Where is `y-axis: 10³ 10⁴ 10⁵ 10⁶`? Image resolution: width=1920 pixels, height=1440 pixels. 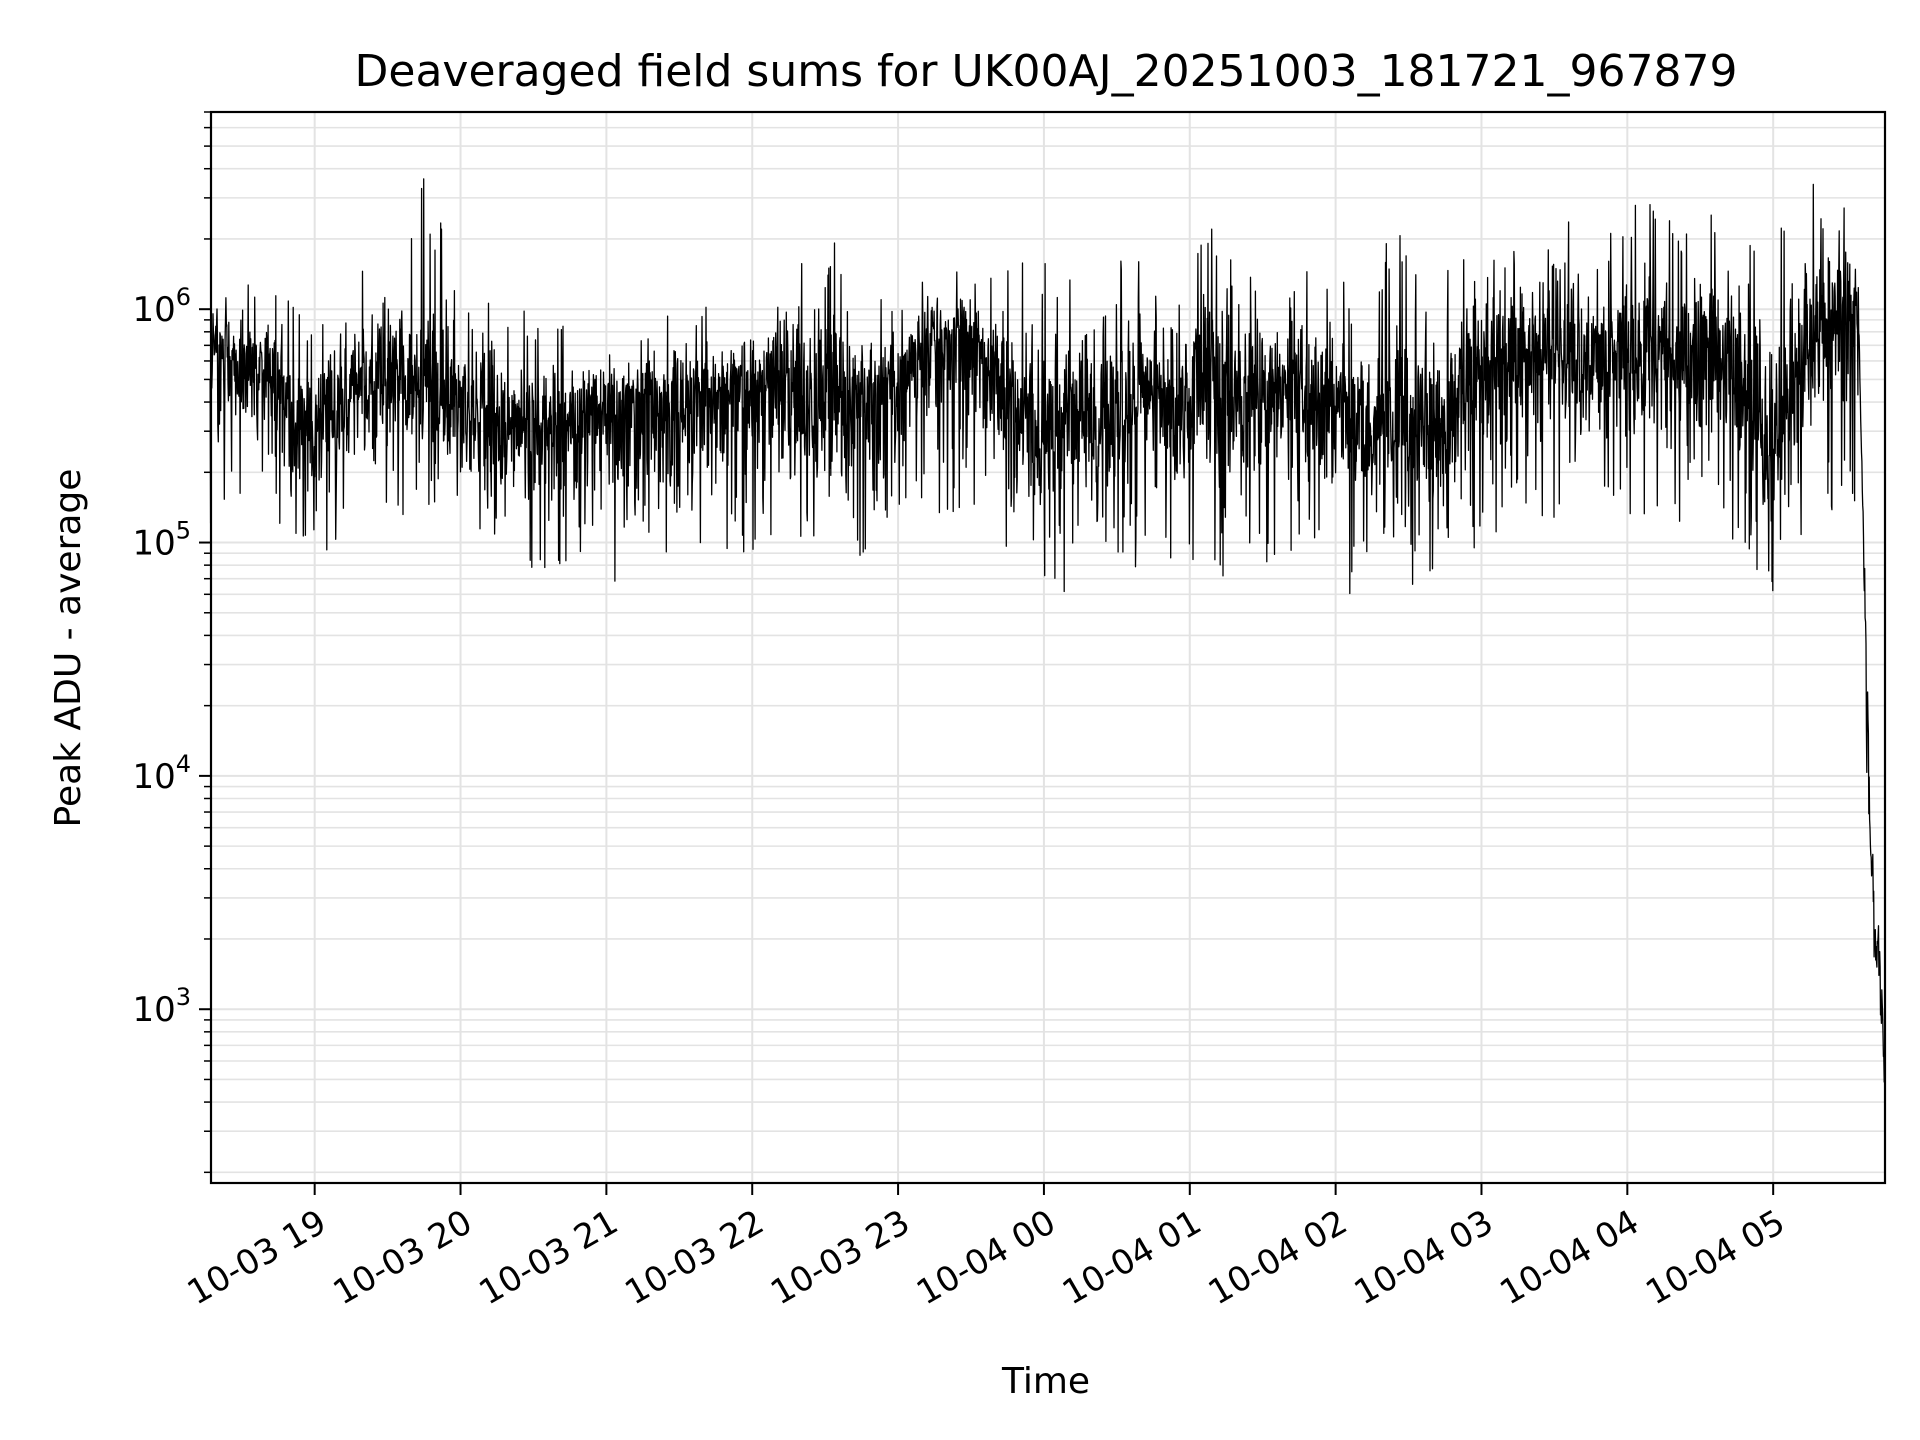
y-axis: 10³ 10⁴ 10⁵ 10⁶ is located at coordinates (171, 642).